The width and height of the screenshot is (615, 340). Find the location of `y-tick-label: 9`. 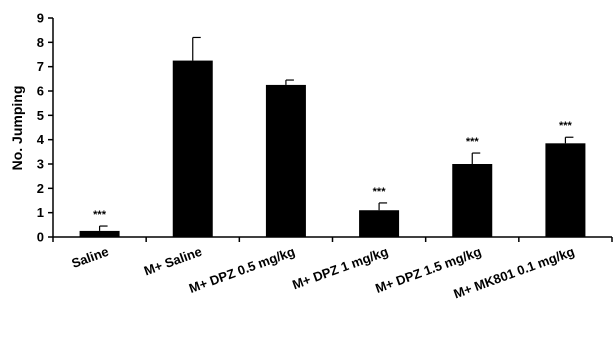

y-tick-label: 9 is located at coordinates (40, 18).